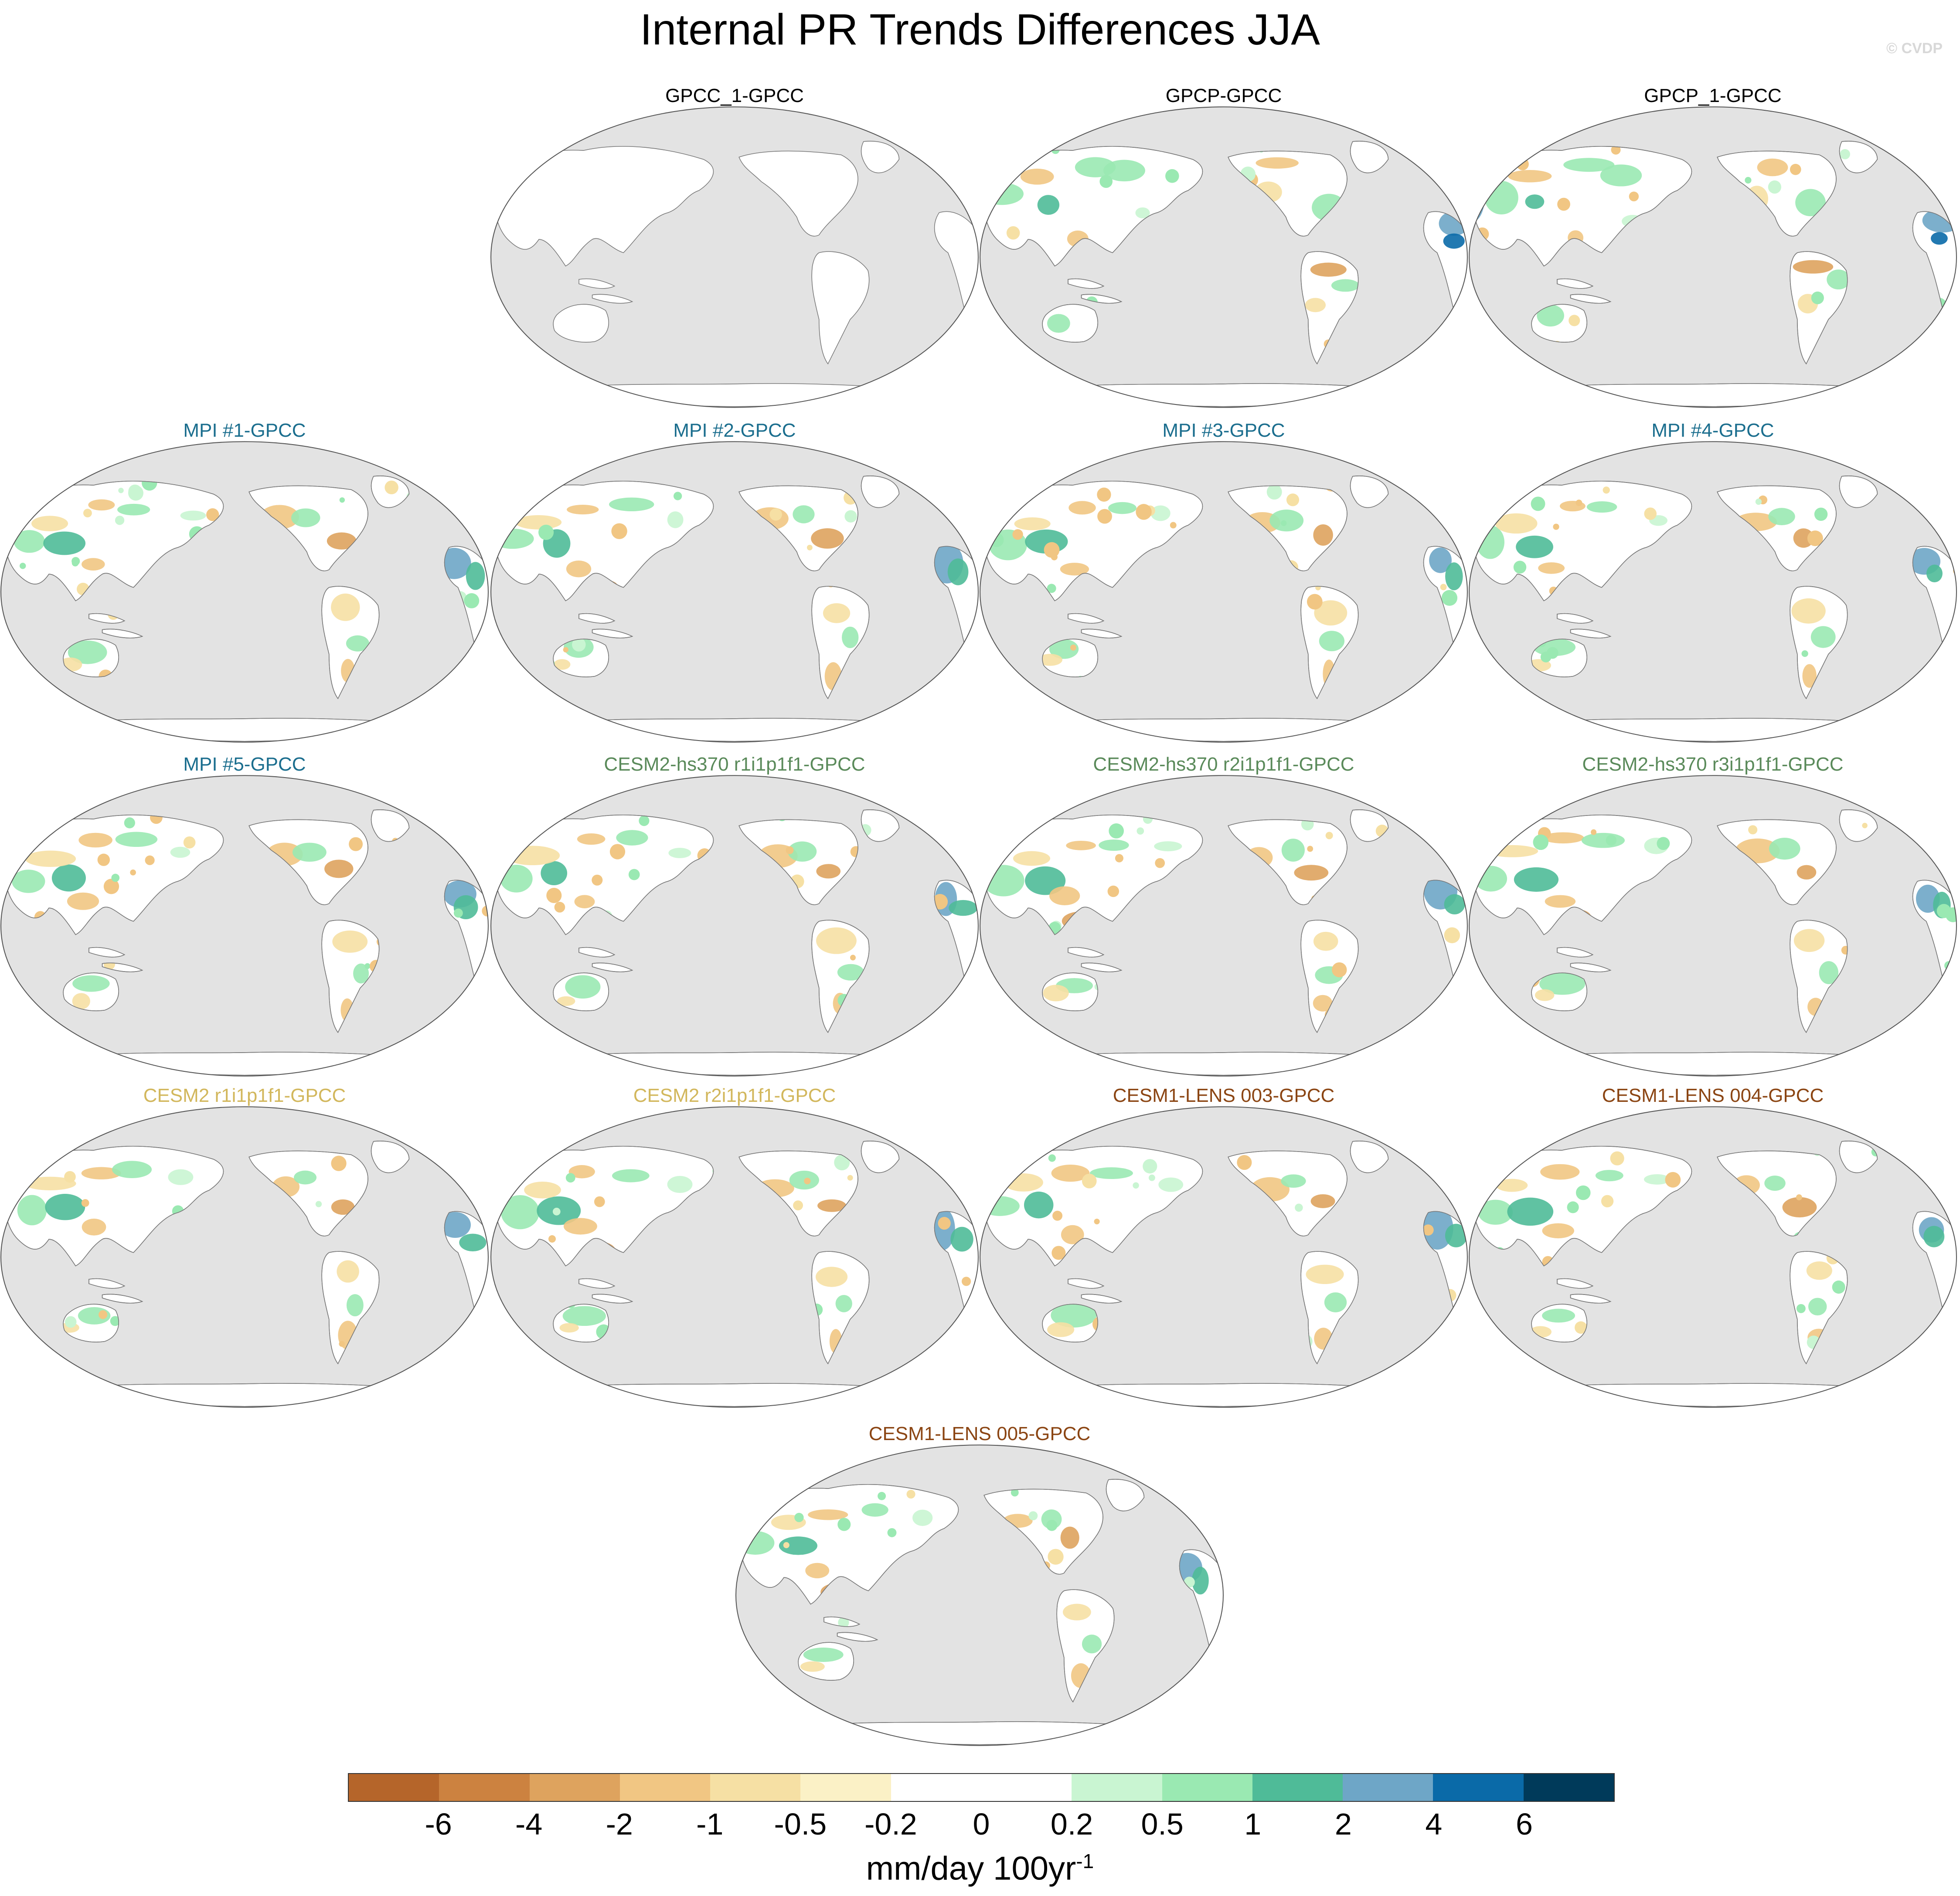  What do you see at coordinates (1712, 251) in the screenshot?
I see `map-panel: GPCP_1-GPCC` at bounding box center [1712, 251].